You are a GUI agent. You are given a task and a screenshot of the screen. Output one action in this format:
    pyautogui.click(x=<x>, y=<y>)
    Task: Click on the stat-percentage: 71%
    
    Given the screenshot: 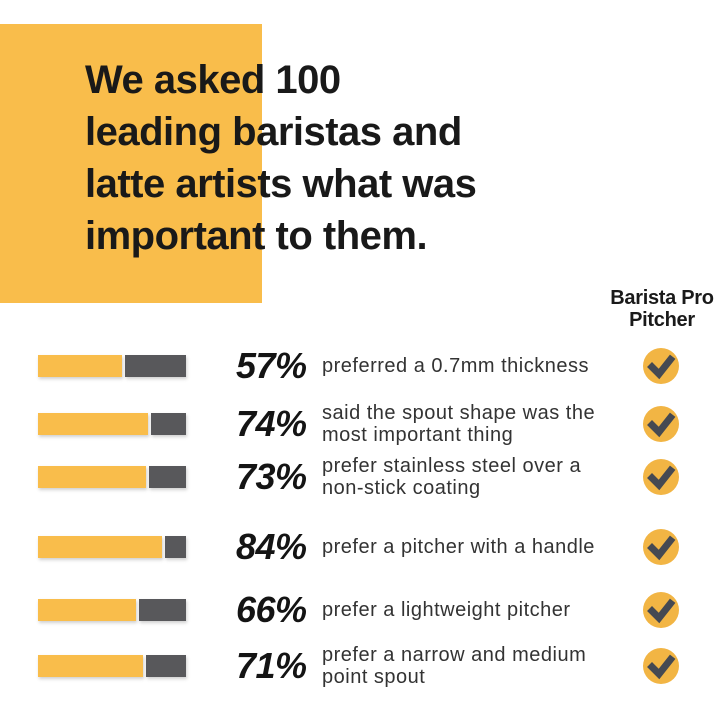 What is the action you would take?
    pyautogui.click(x=271, y=665)
    